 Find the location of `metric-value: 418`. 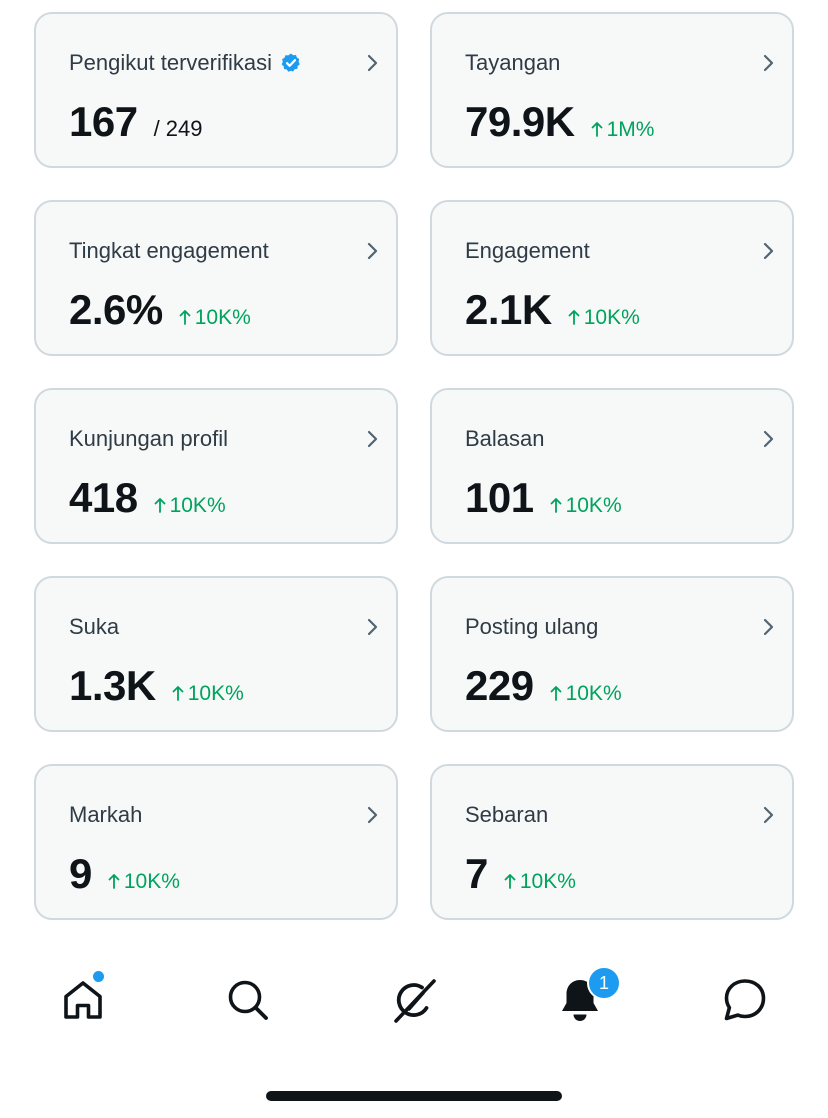

metric-value: 418 is located at coordinates (103, 497).